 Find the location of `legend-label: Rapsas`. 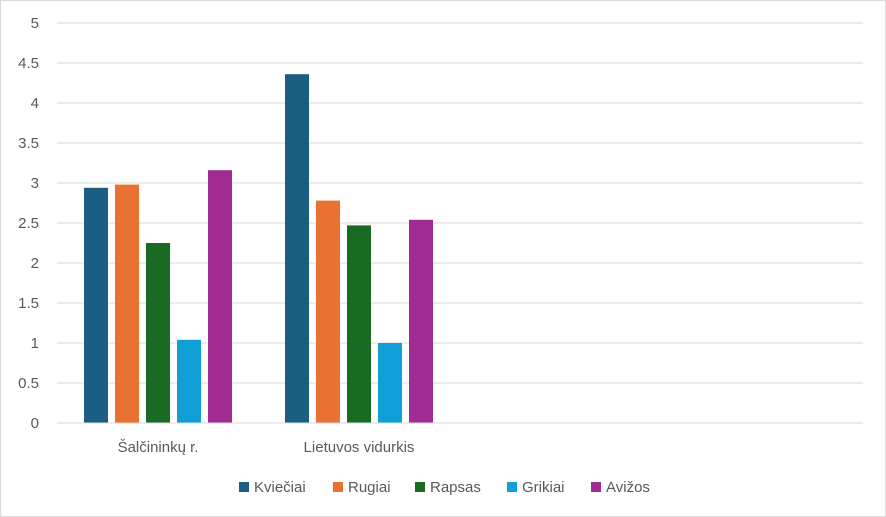

legend-label: Rapsas is located at coordinates (455, 487).